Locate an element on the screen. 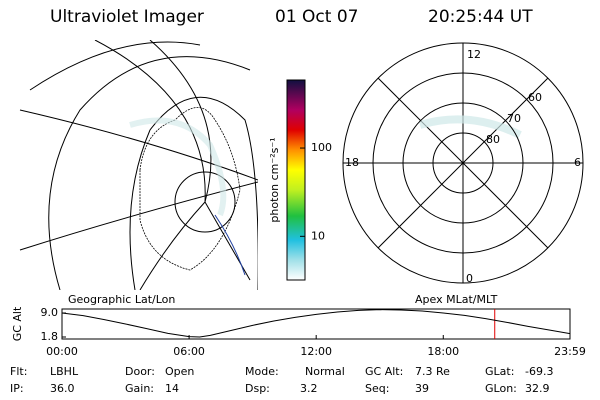 The width and height of the screenshot is (600, 400). lat-label: 60 is located at coordinates (535, 97).